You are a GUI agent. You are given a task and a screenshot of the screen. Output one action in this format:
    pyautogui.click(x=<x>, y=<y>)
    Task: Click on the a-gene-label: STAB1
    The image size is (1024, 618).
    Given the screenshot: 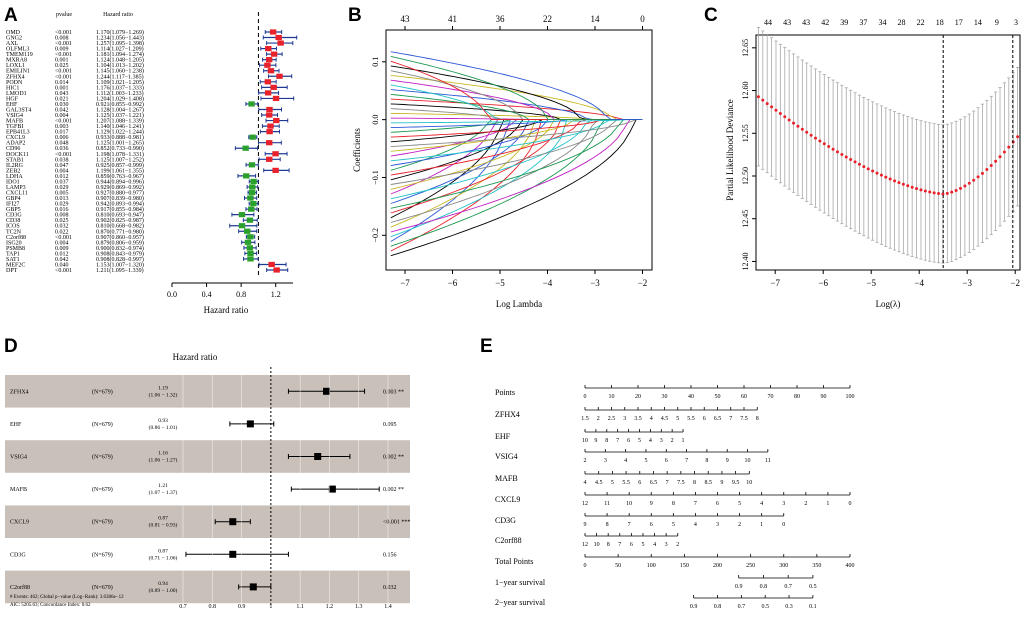 What is the action you would take?
    pyautogui.click(x=15, y=160)
    